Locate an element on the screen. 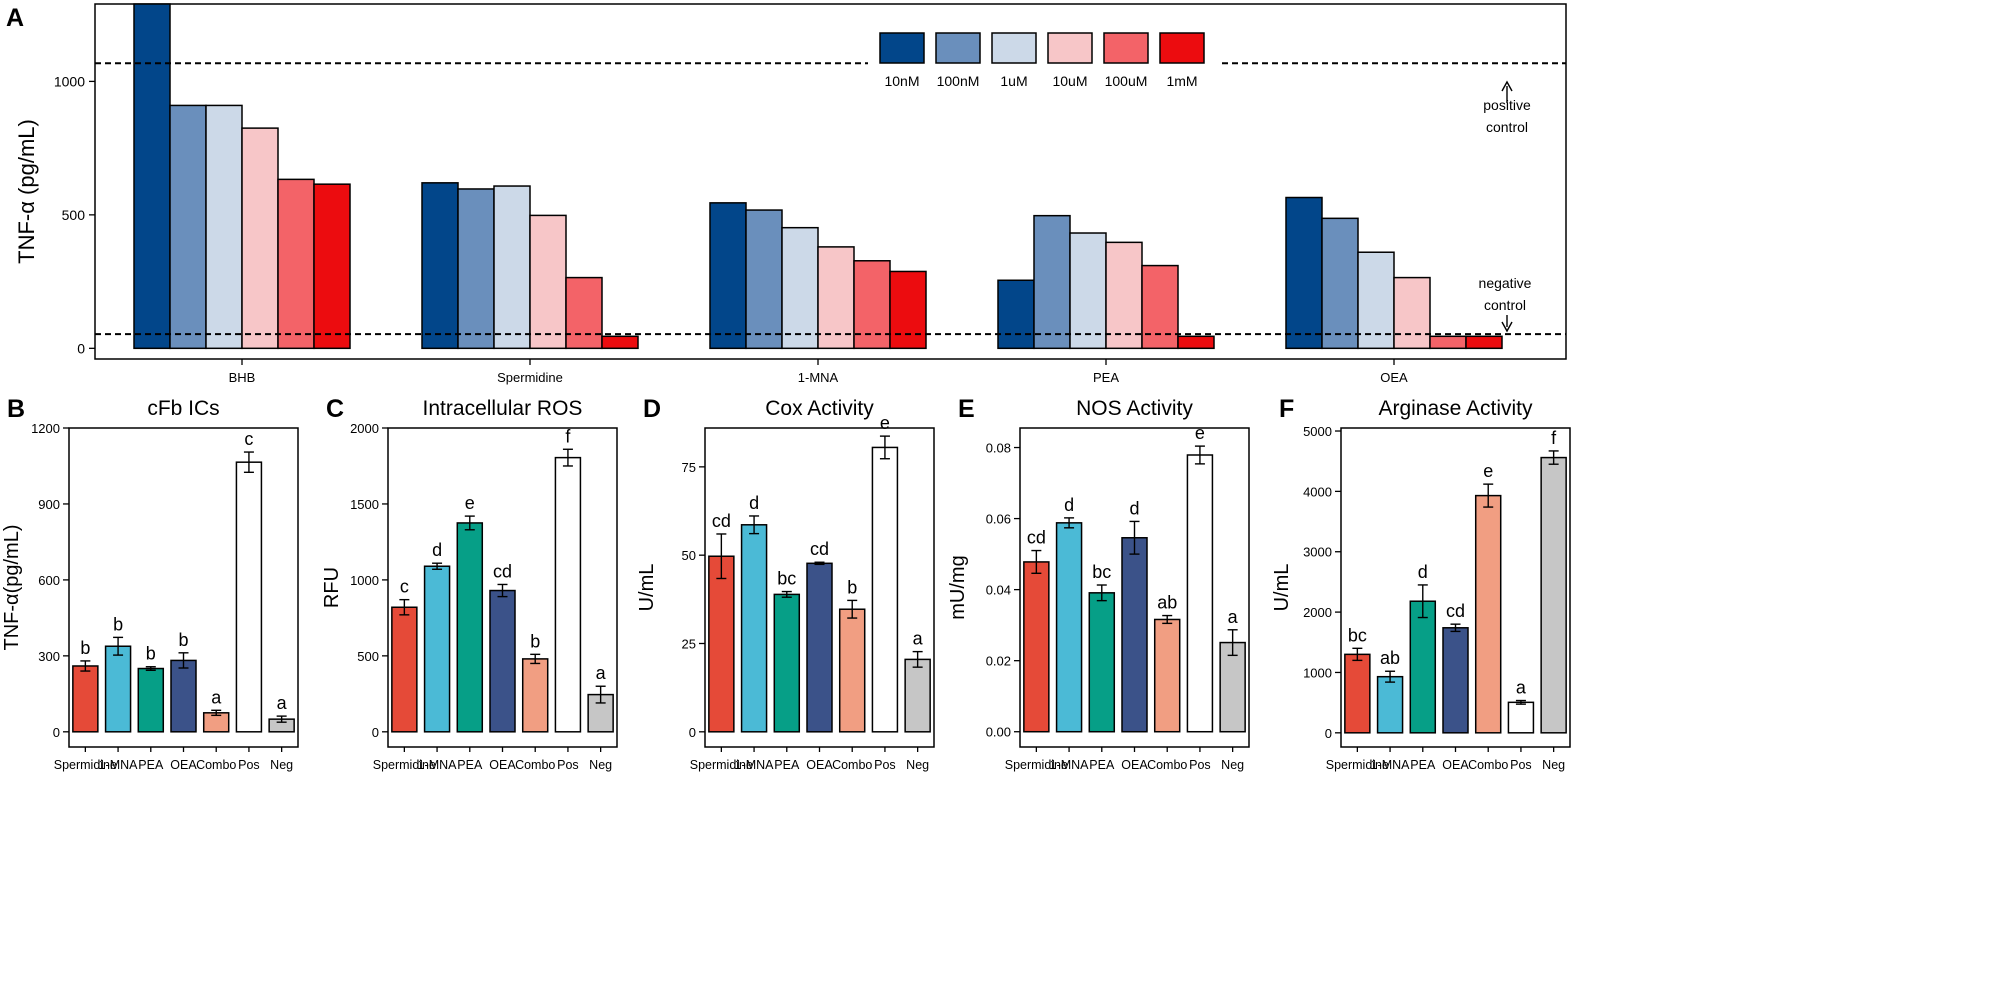 The height and width of the screenshot is (995, 2013). bar-1-mna-10nm is located at coordinates (728, 276).